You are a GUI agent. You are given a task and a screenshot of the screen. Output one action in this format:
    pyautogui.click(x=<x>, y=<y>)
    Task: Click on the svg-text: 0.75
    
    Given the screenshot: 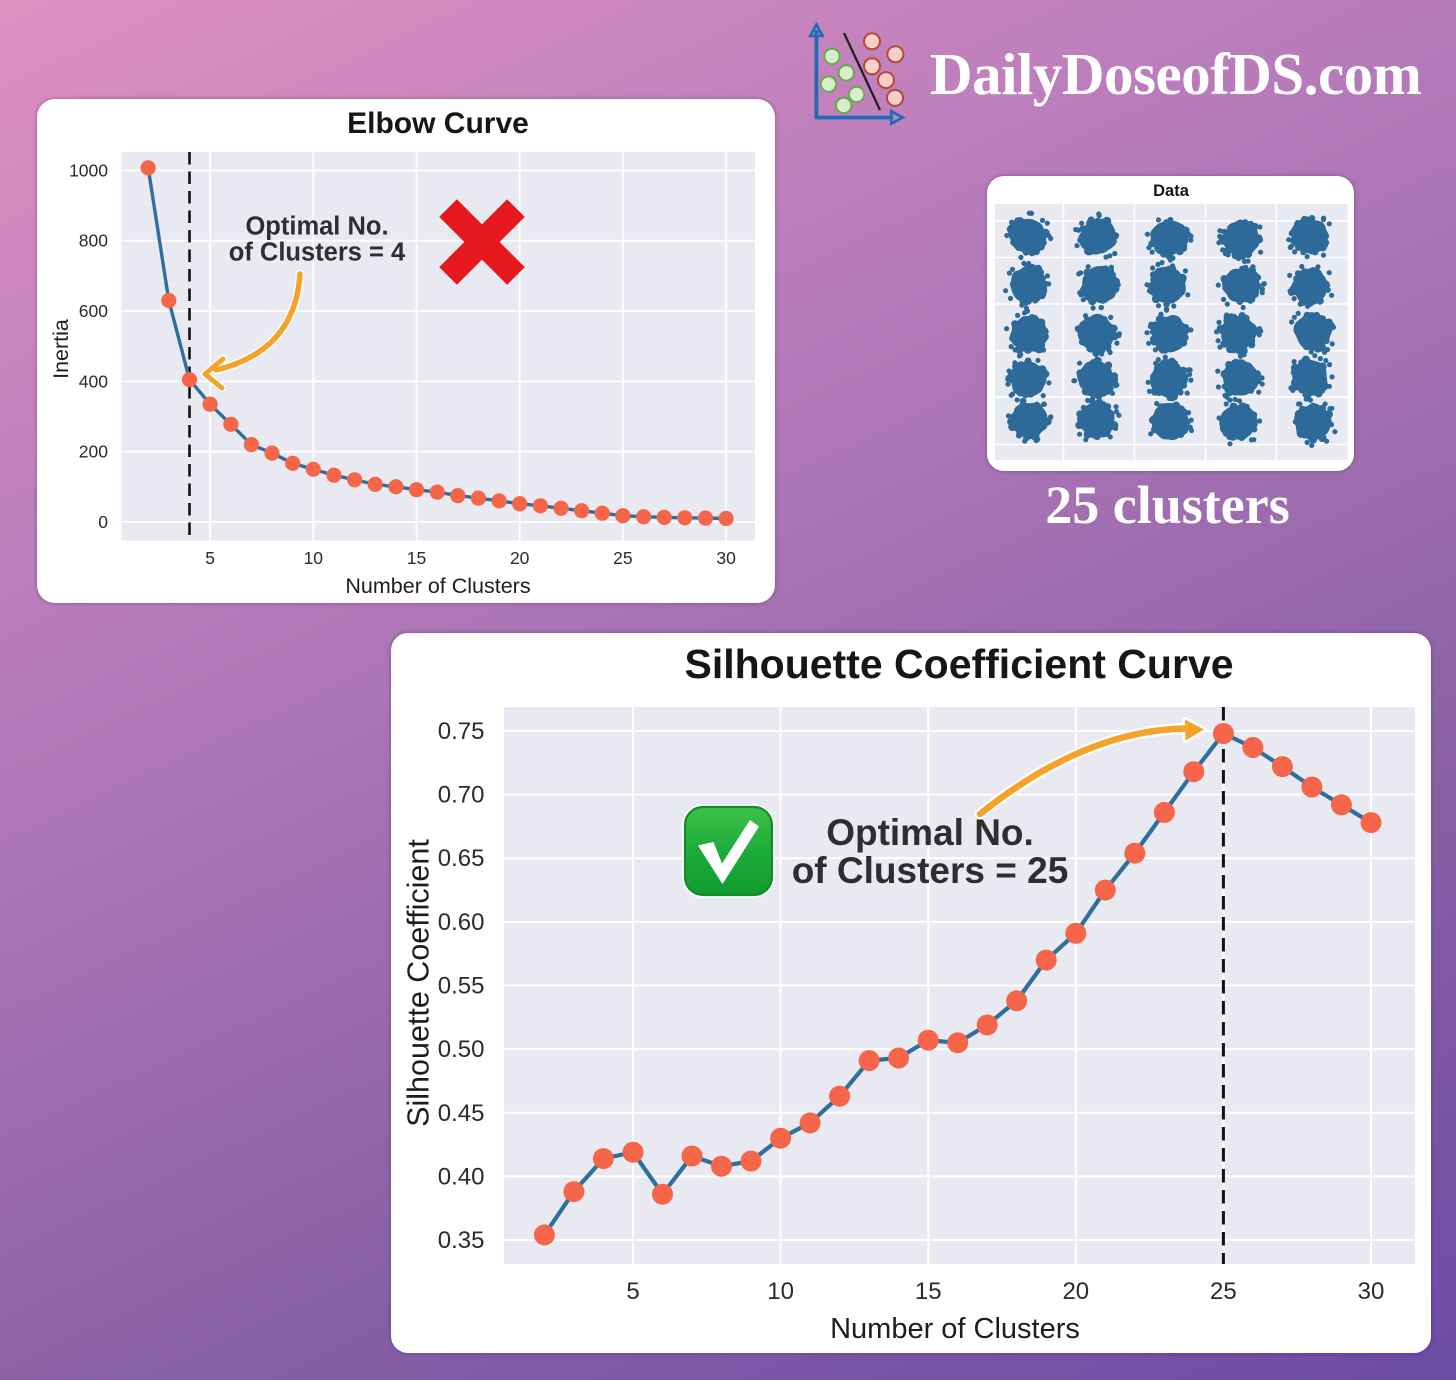 What is the action you would take?
    pyautogui.click(x=461, y=731)
    